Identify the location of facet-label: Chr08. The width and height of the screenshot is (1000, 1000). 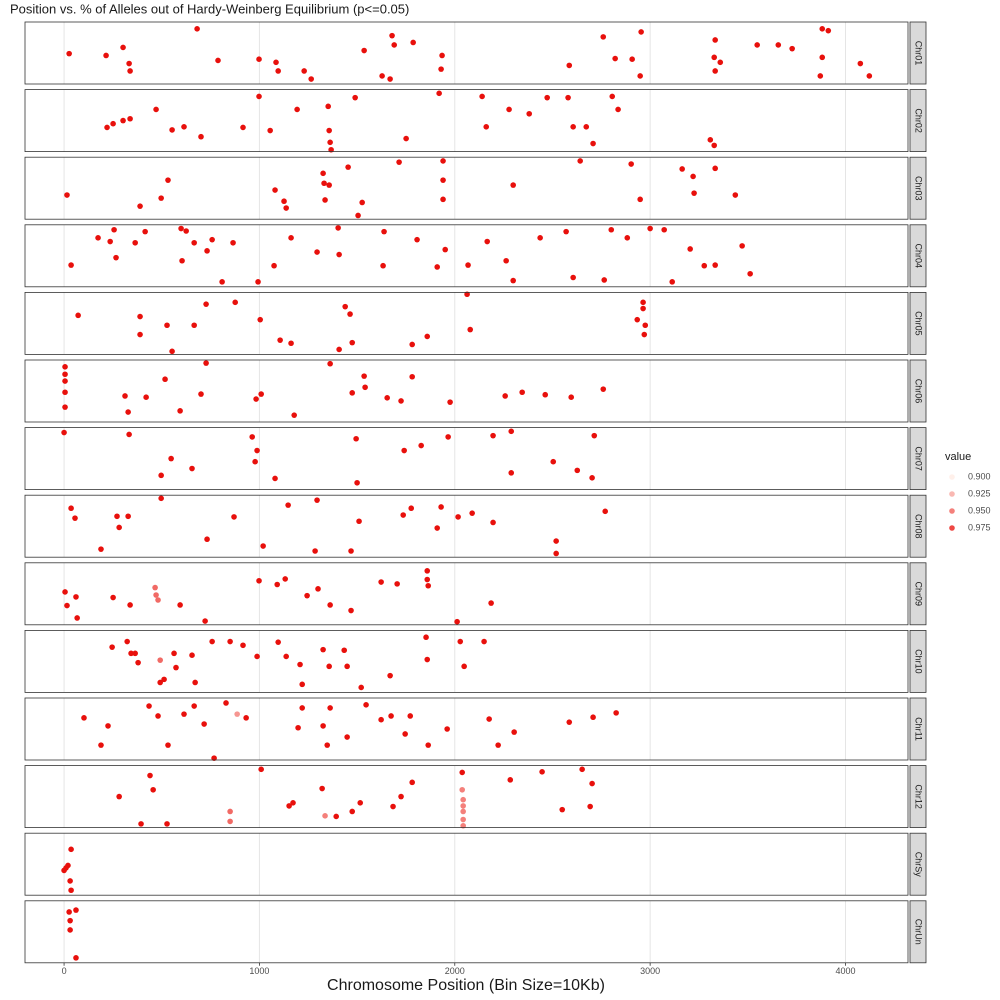
(919, 526).